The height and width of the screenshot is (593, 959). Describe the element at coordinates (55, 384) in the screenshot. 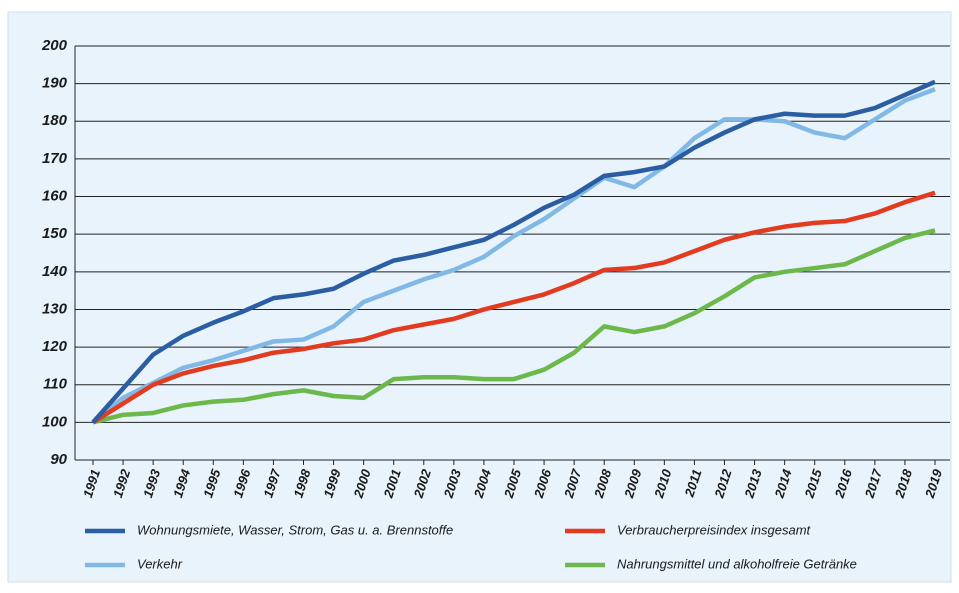

I see `y-tick-label: 110` at that location.